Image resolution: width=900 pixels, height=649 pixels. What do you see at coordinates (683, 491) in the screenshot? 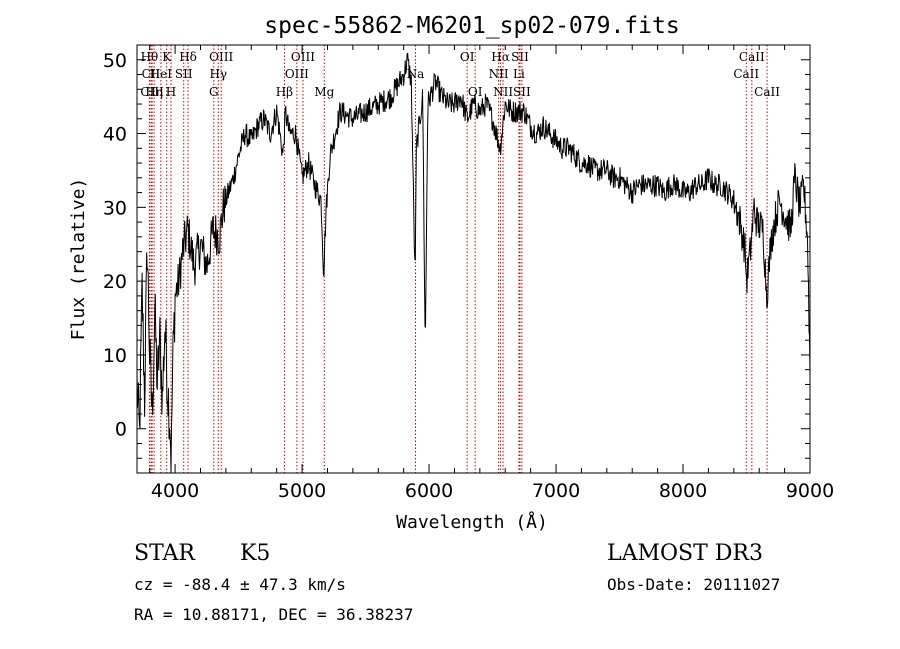
I see `x-tick-label: 8000` at bounding box center [683, 491].